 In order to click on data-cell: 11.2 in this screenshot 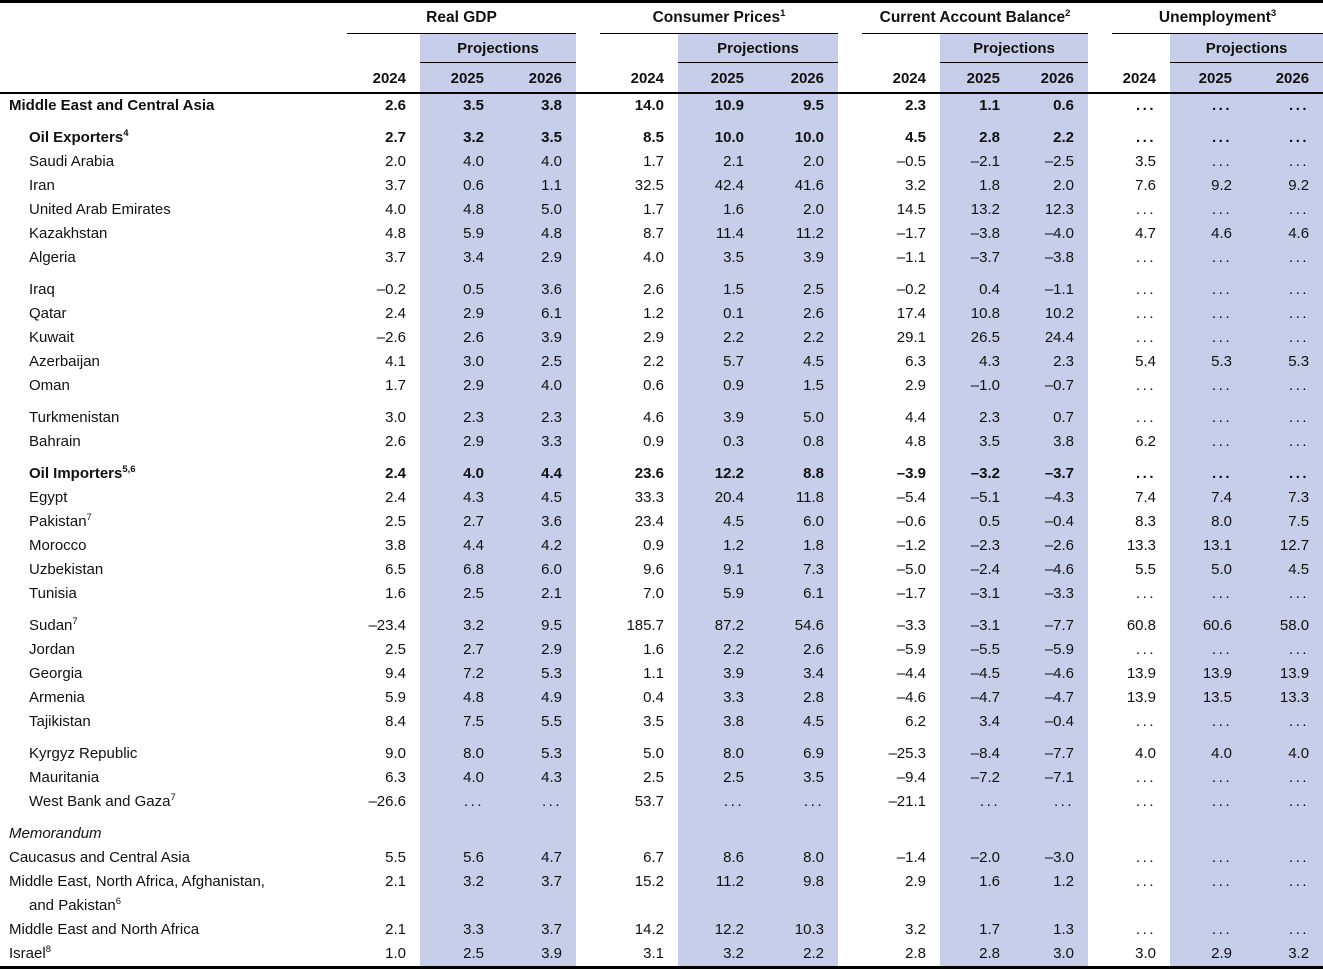, I will do `click(718, 893)`.